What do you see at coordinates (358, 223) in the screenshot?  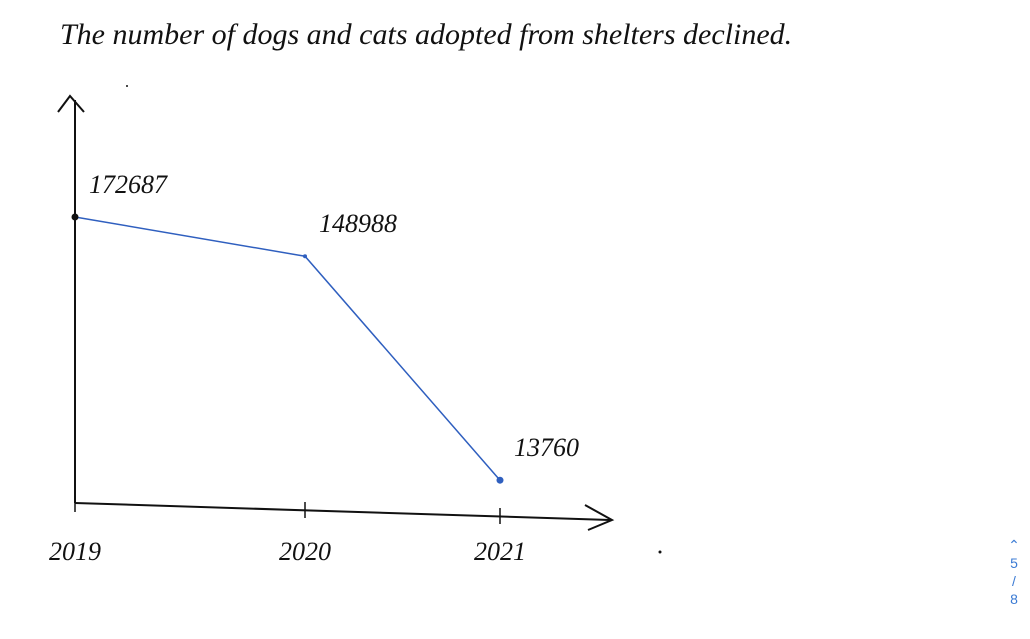 I see `data-label: 148988` at bounding box center [358, 223].